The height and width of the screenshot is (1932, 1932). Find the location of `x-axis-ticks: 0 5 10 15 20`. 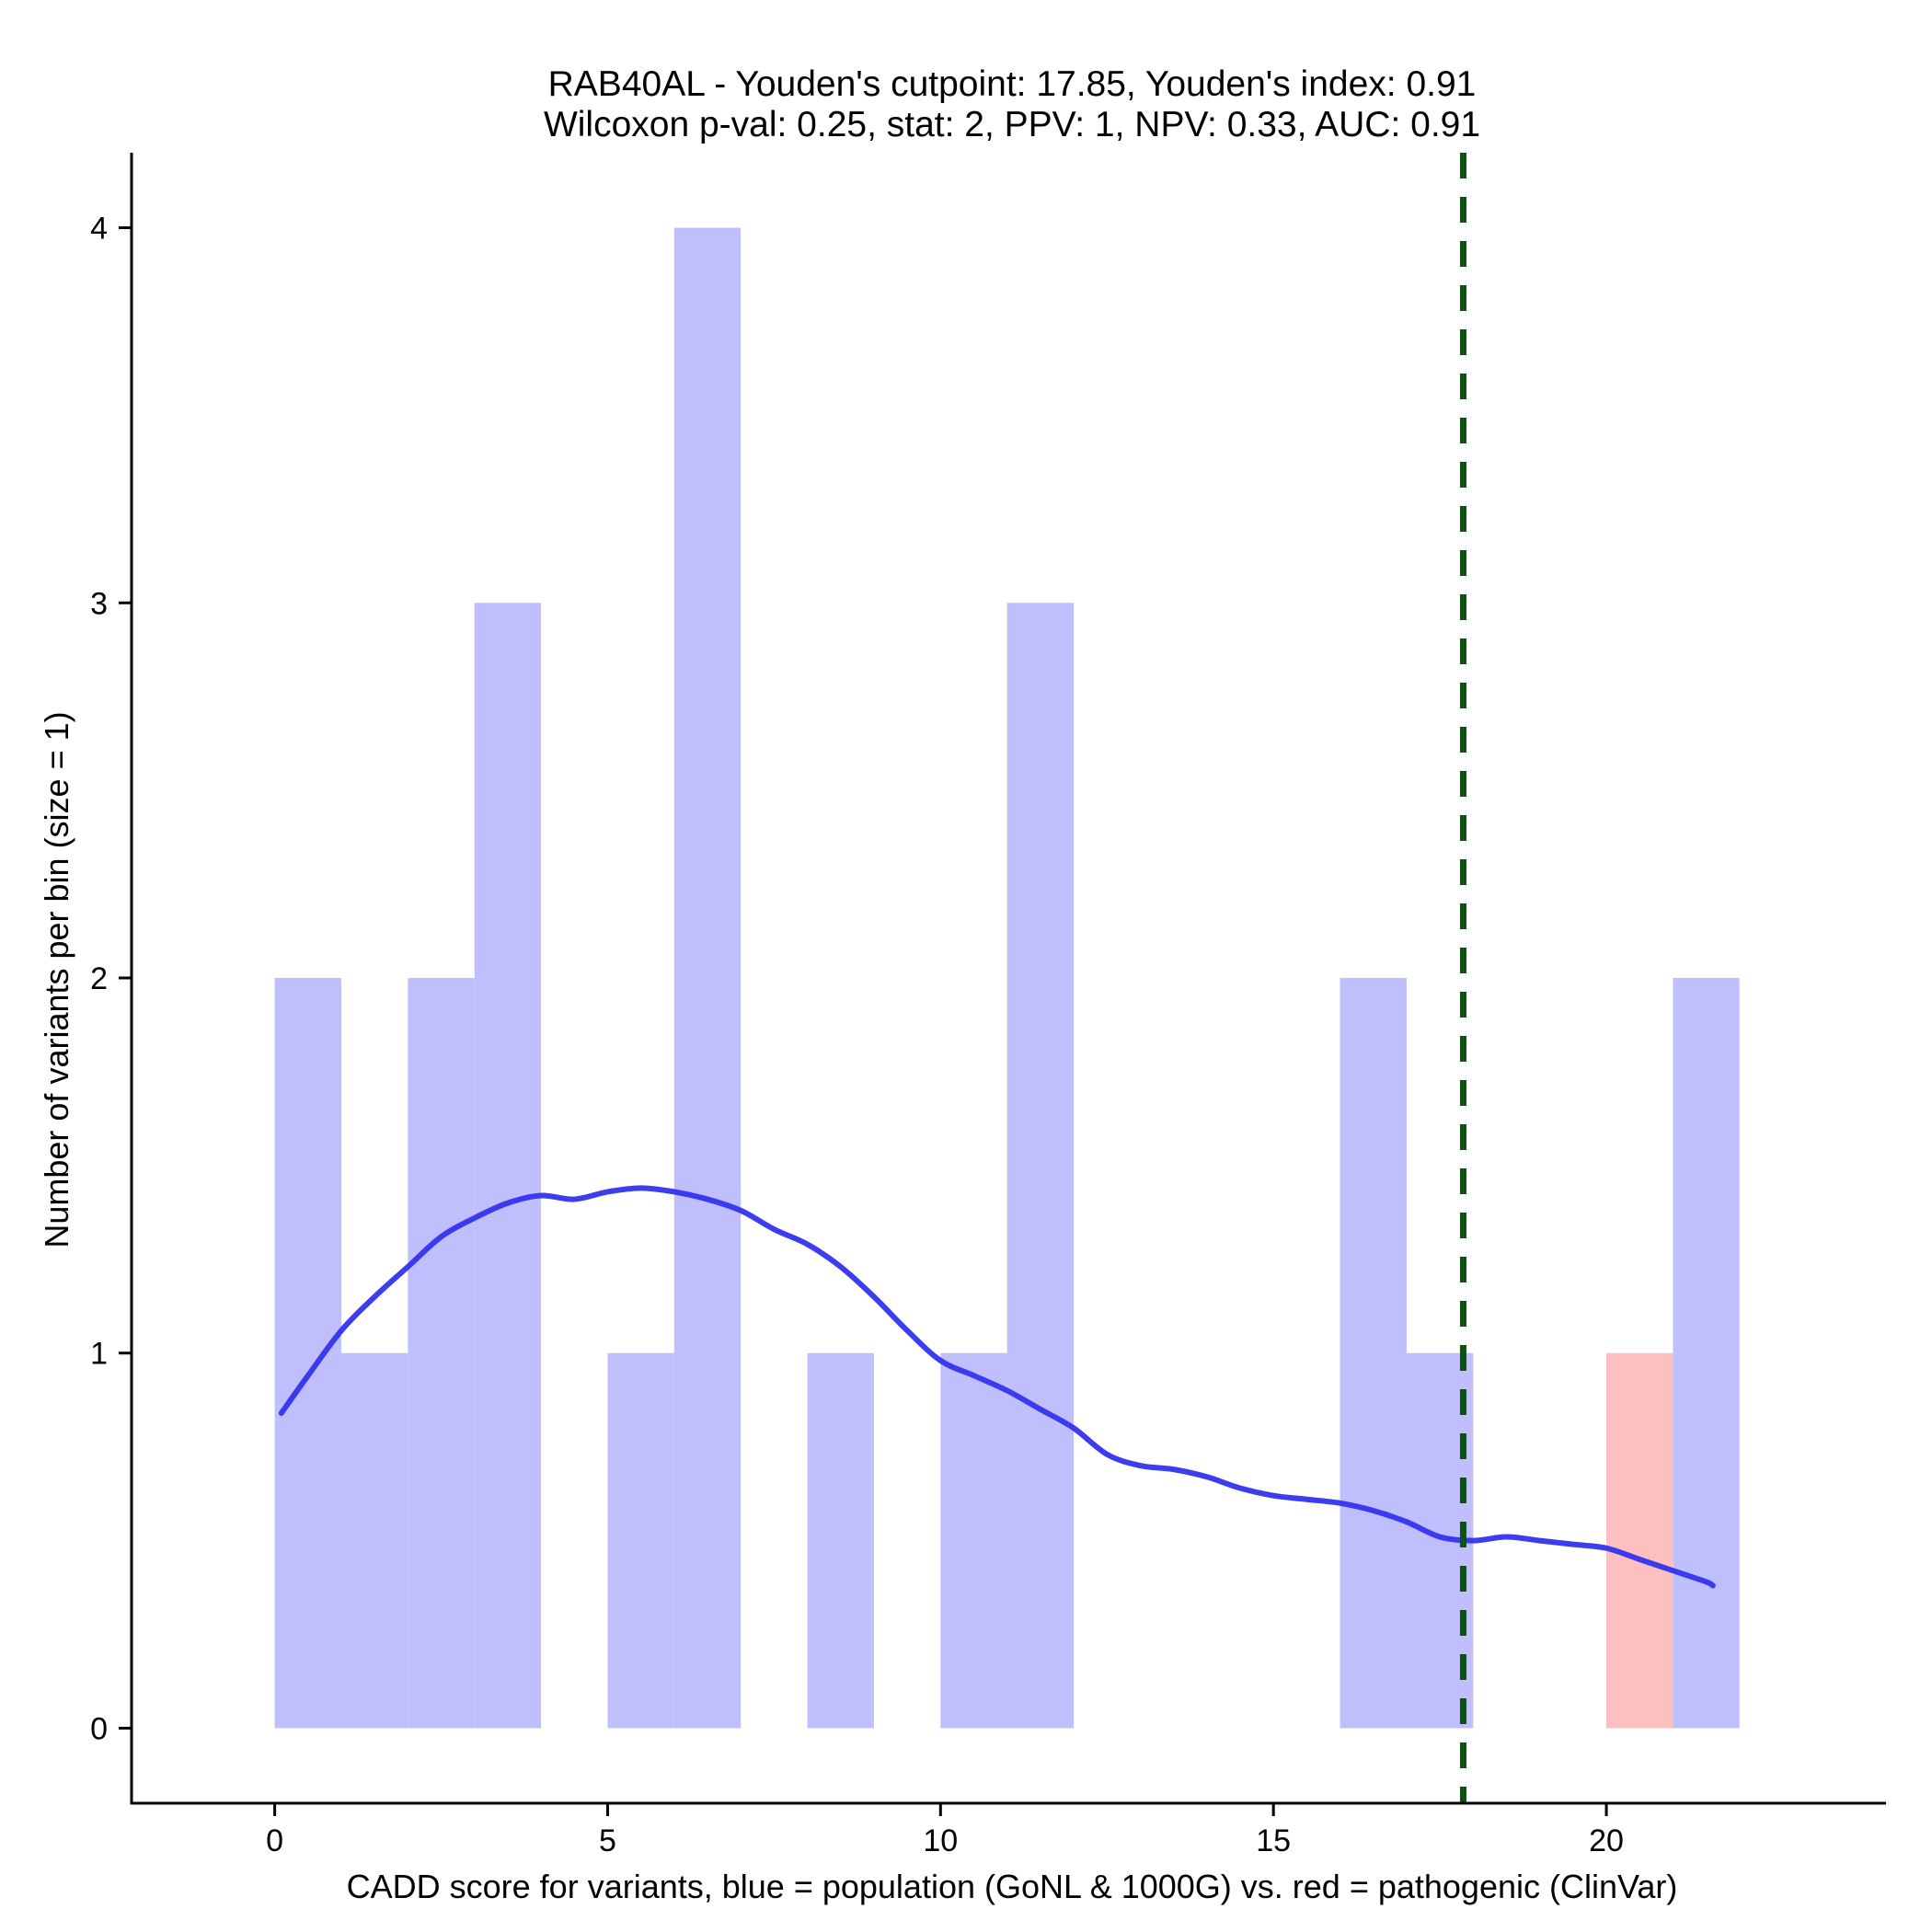

x-axis-ticks: 0 5 10 15 20 is located at coordinates (945, 1830).